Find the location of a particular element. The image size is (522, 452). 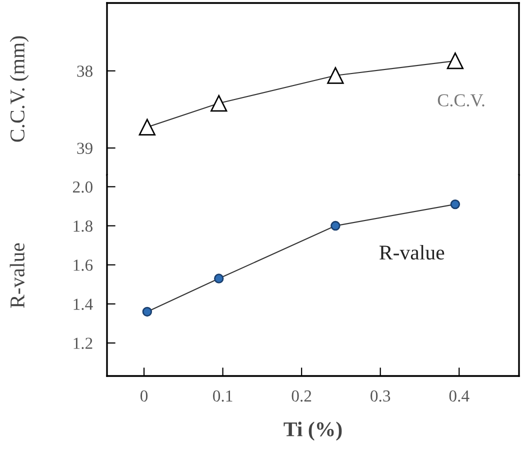

y-tick-label: 1.2 is located at coordinates (83, 344).